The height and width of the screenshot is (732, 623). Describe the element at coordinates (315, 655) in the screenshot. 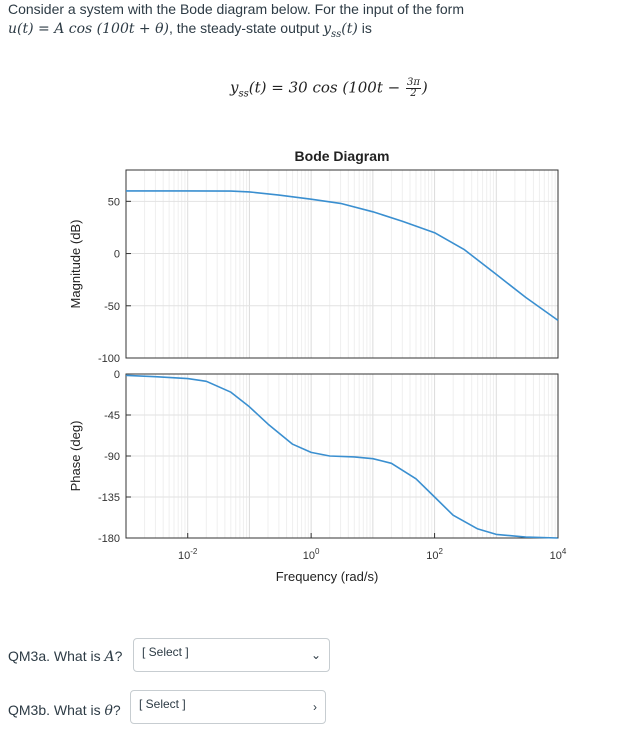

I see `chevron-down-icon: ⌄` at that location.